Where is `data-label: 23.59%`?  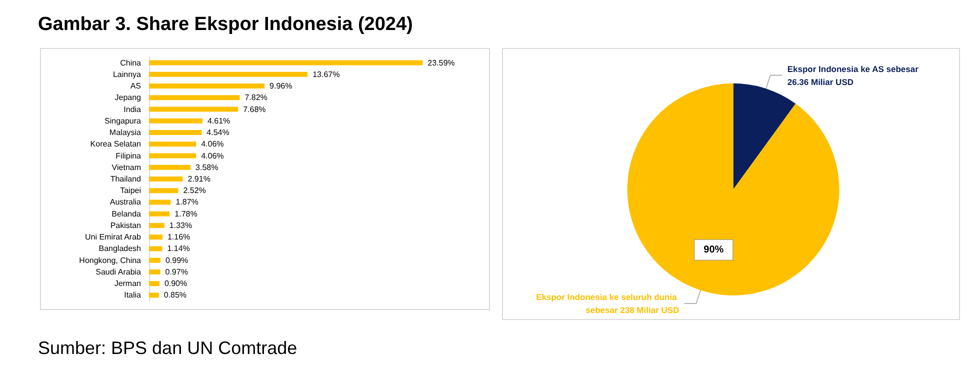 data-label: 23.59% is located at coordinates (441, 63).